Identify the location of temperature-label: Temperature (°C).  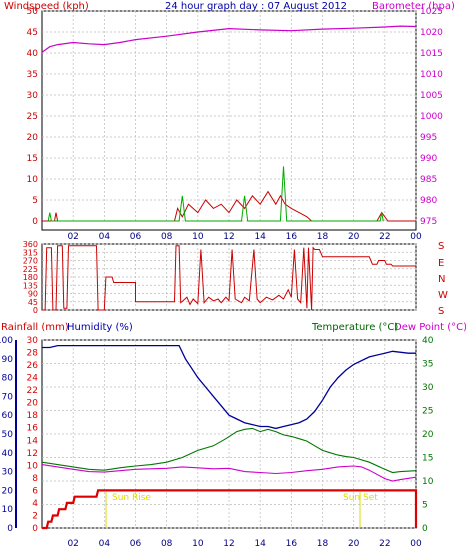
(354, 327).